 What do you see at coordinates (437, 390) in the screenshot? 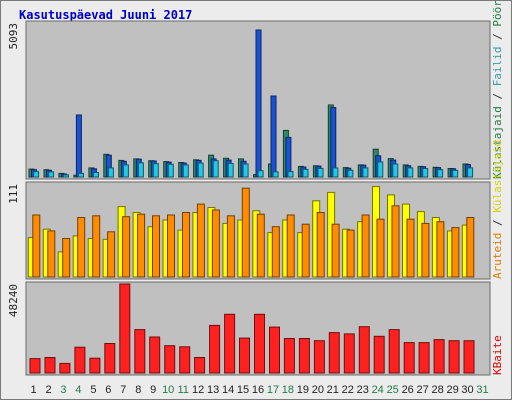
I see `x-tick-label-28: 28` at bounding box center [437, 390].